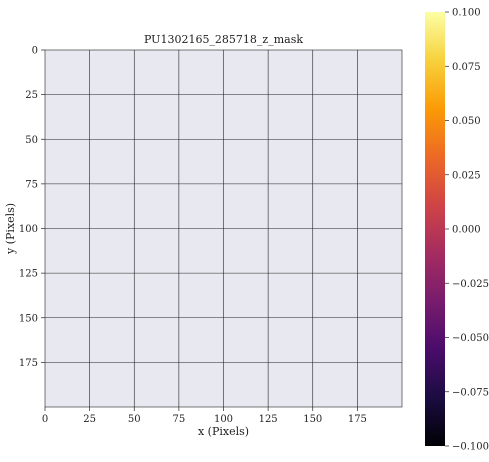  I want to click on colorbar, so click(435, 229).